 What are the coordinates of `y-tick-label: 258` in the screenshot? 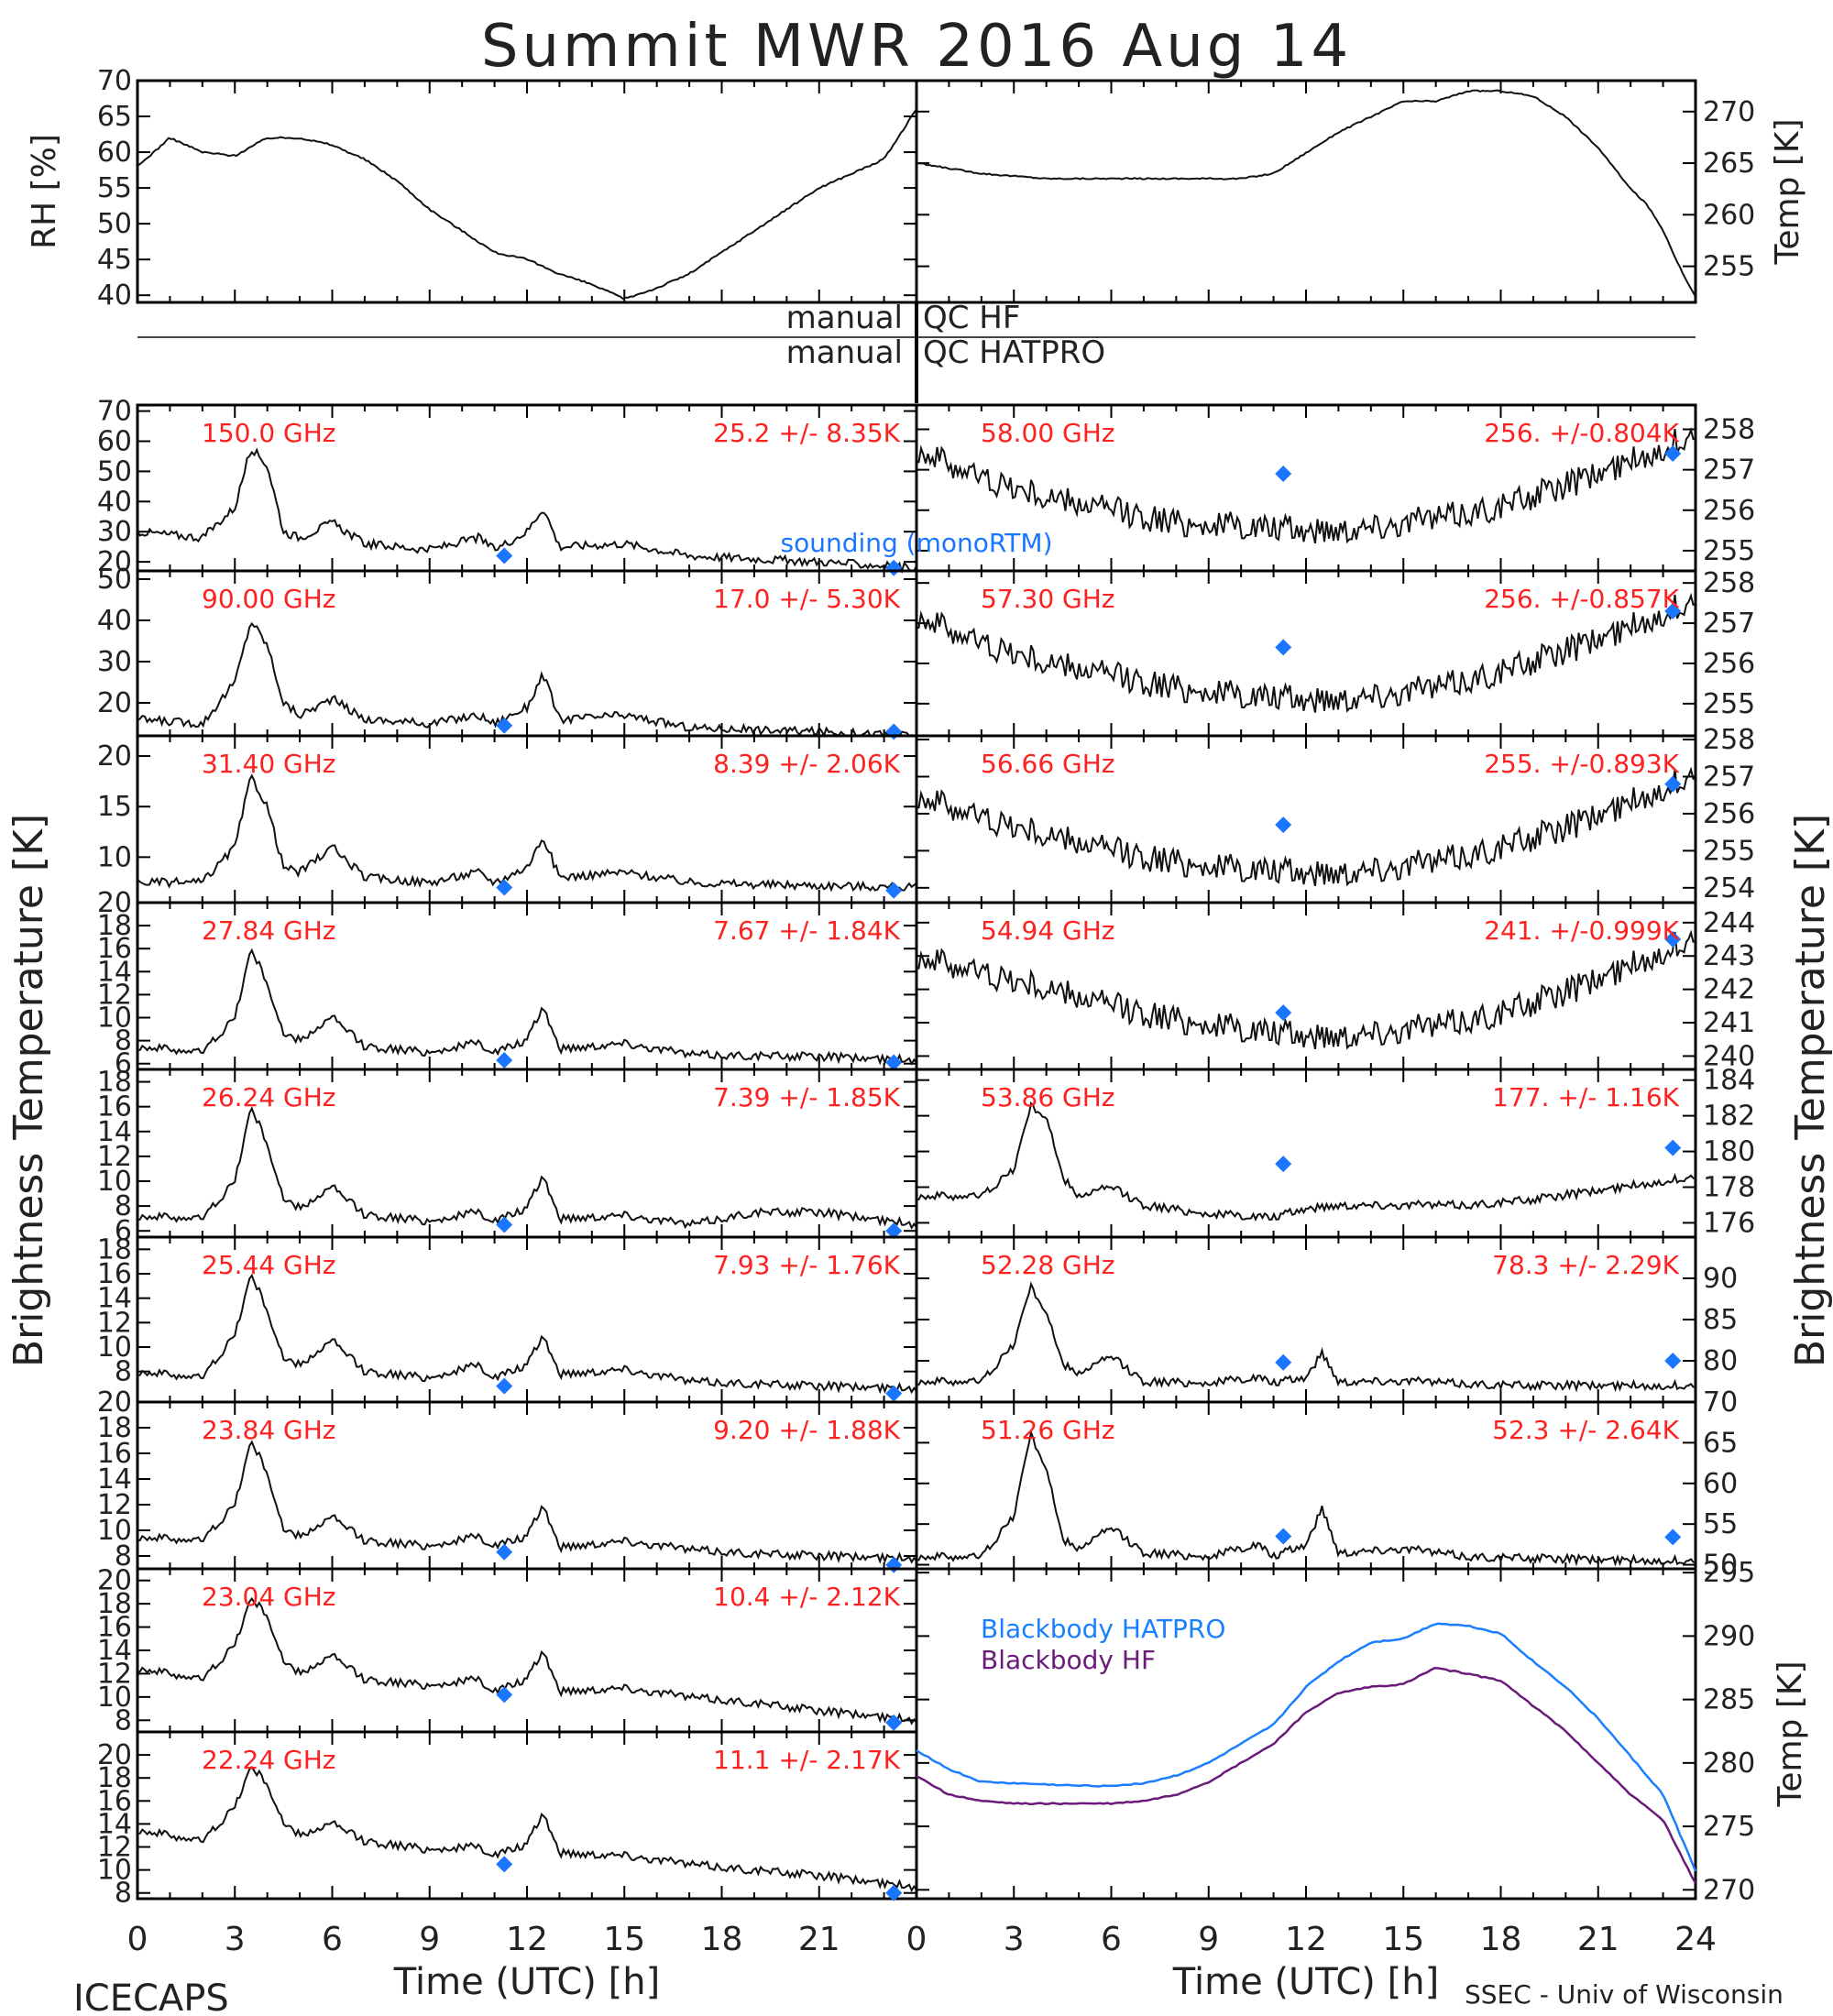 It's located at (1729, 740).